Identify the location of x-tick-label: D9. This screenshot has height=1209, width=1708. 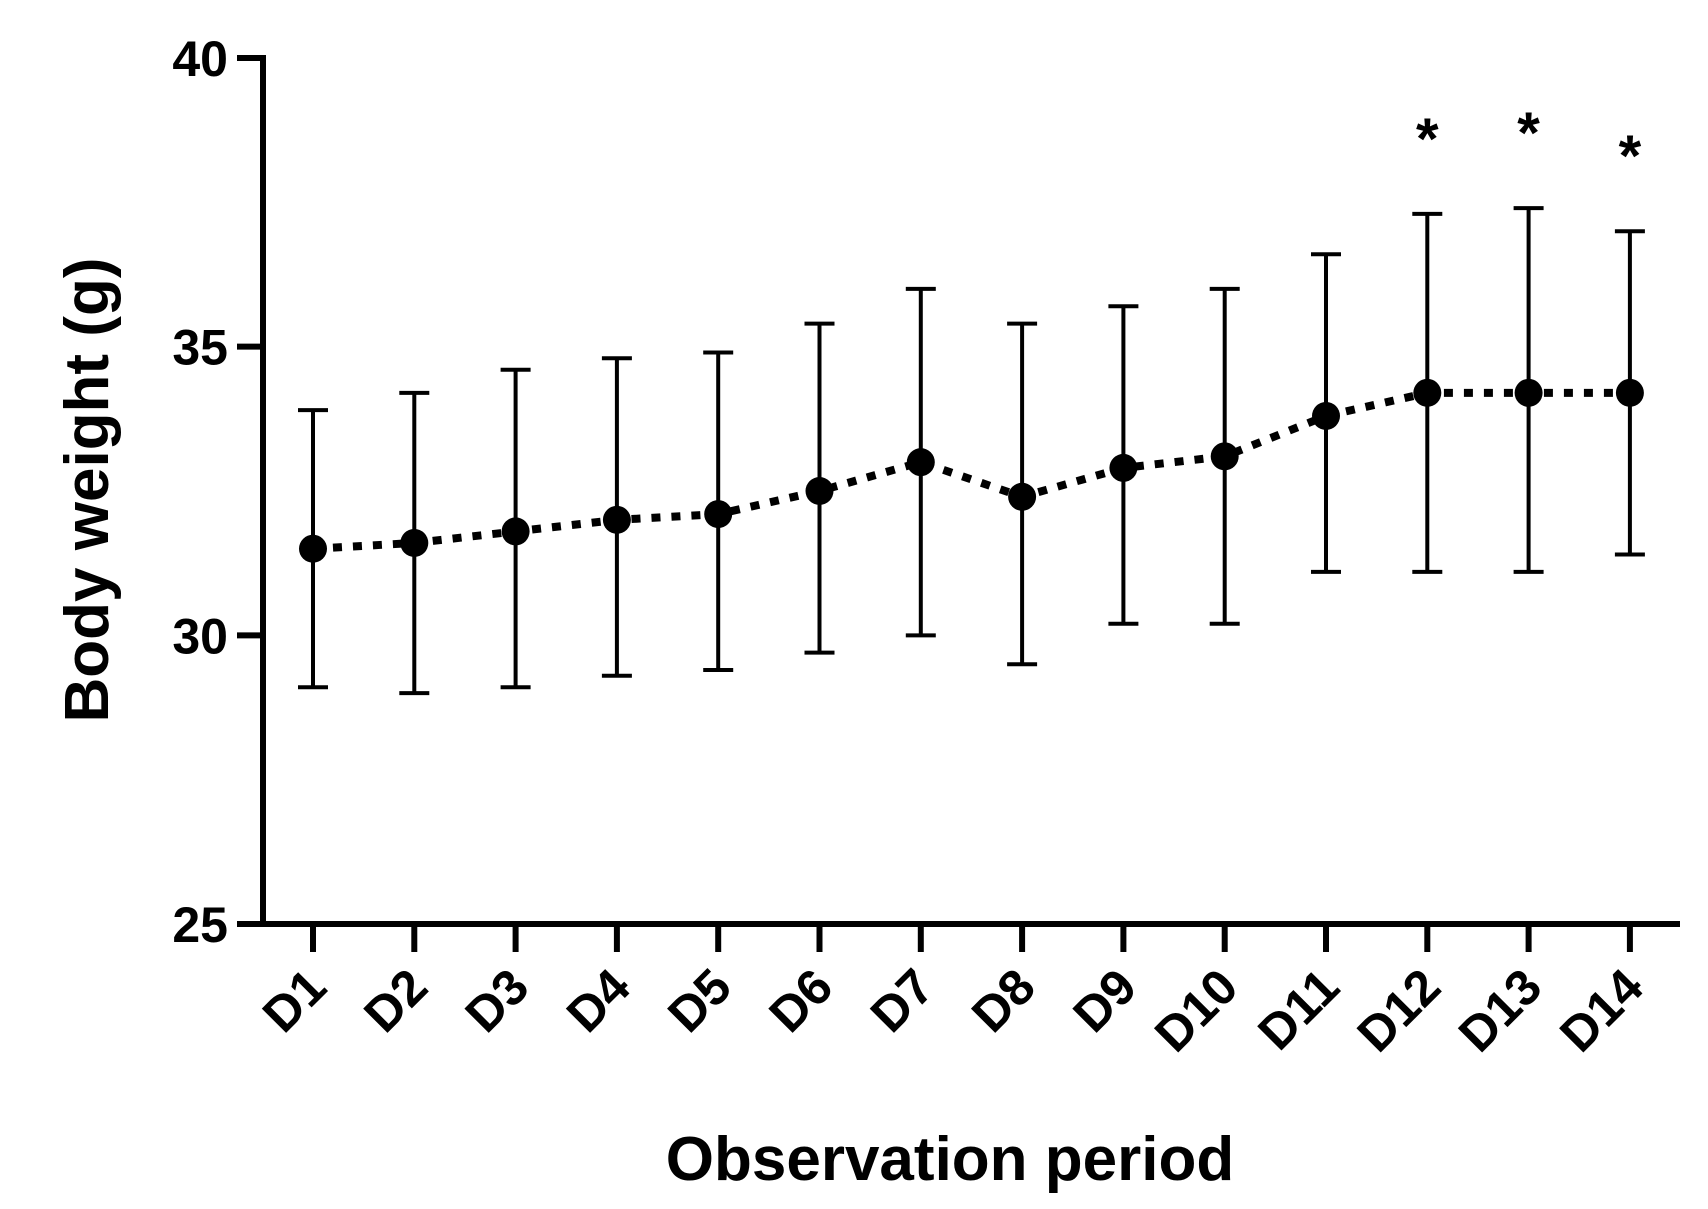
(1104, 1000).